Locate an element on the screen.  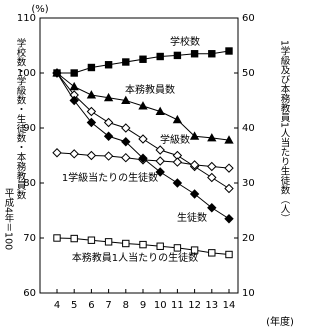
series-label: 本務教員数 is located at coordinates (150, 89).